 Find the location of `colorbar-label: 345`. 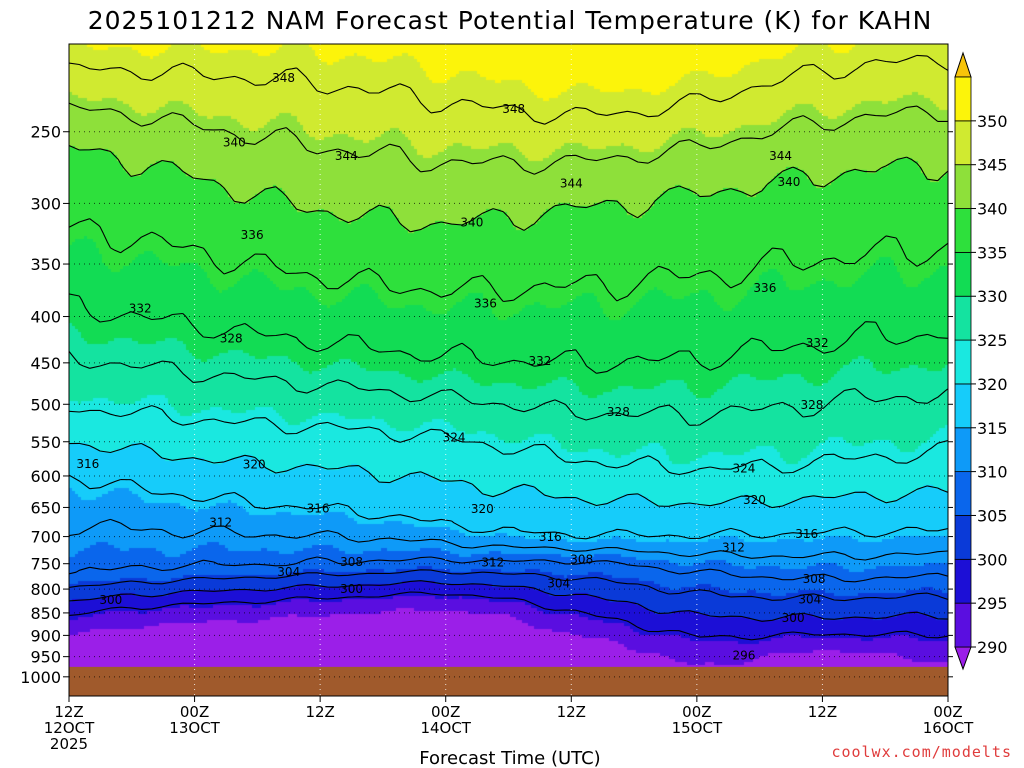

colorbar-label: 345 is located at coordinates (992, 165).